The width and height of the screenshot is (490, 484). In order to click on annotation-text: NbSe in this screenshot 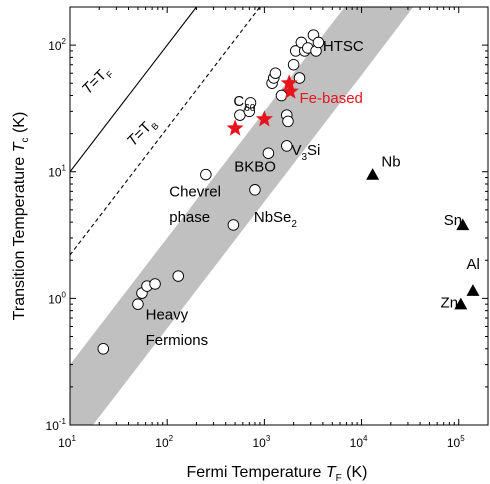, I will do `click(273, 217)`.